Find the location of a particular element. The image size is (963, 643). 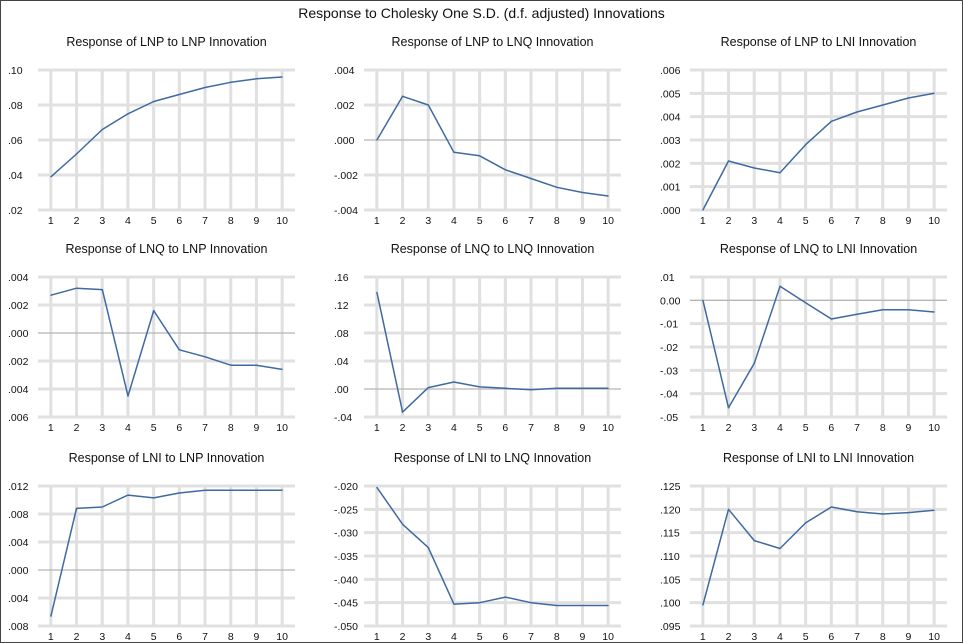

y-tick-label: .000 is located at coordinates (18, 571).